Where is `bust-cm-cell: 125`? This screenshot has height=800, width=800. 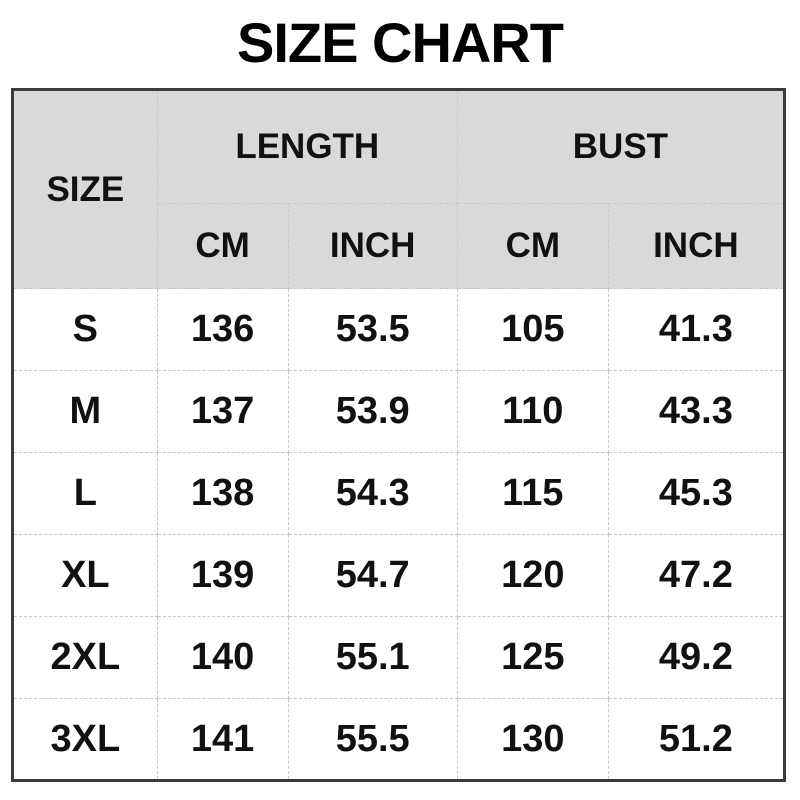
bust-cm-cell: 125 is located at coordinates (532, 657).